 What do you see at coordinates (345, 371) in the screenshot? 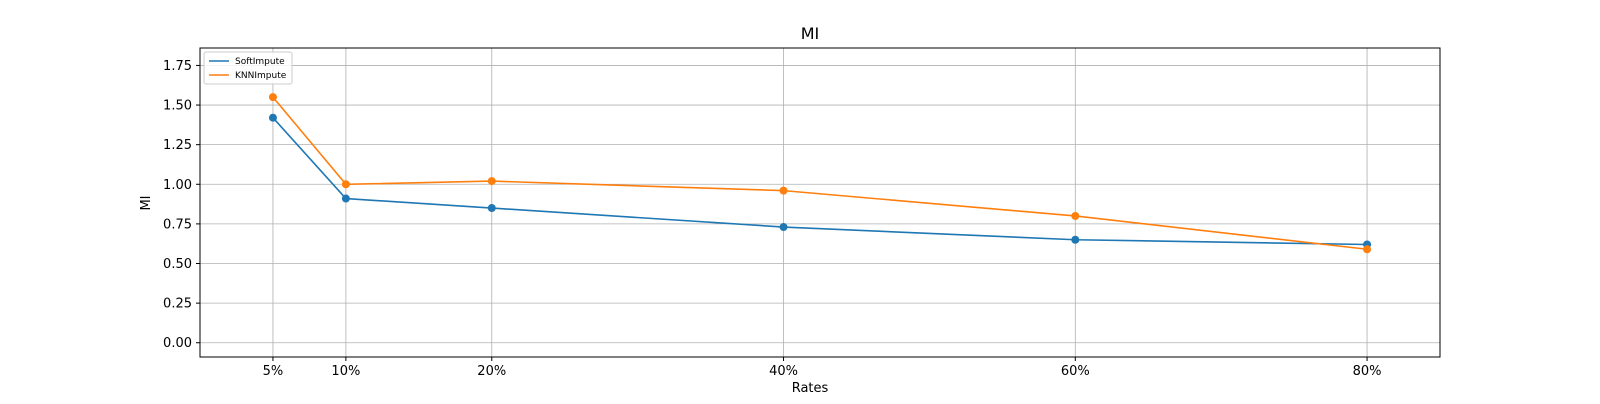
I see `x-tick-label: 10%` at bounding box center [345, 371].